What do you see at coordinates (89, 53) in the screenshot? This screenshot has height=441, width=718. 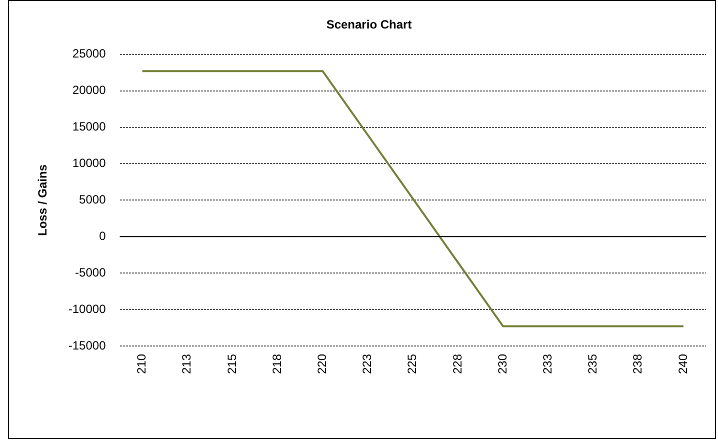 I see `y-tick-label: 25000` at bounding box center [89, 53].